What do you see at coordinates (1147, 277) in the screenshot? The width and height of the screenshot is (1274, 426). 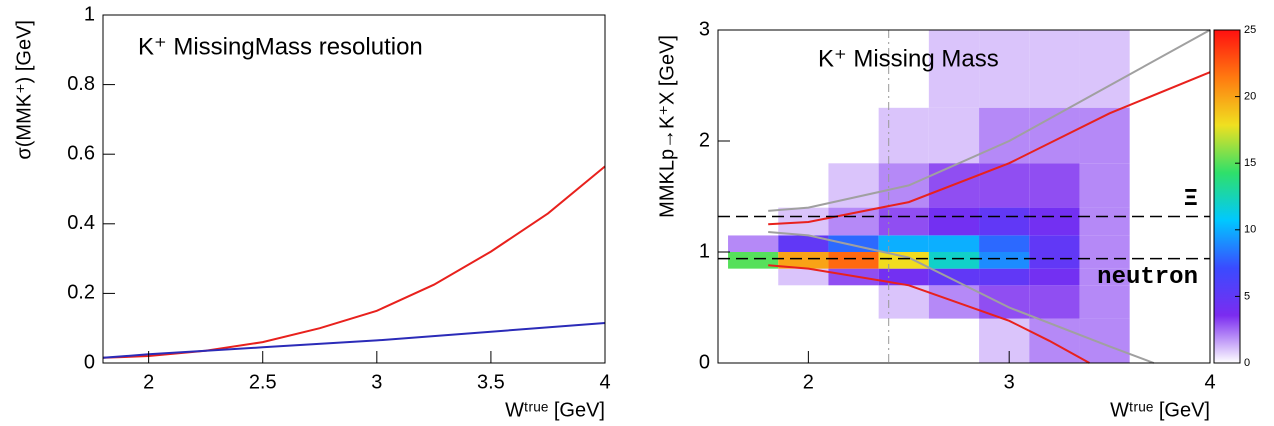 I see `annotation: neutron` at bounding box center [1147, 277].